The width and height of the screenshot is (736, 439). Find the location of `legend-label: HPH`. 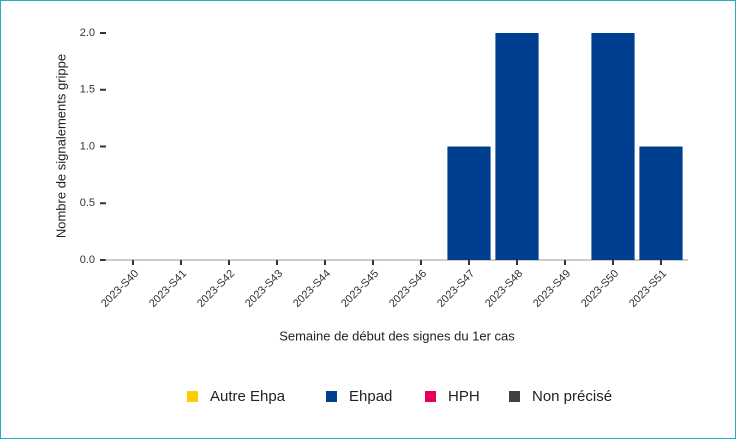

legend-label: HPH is located at coordinates (464, 396).